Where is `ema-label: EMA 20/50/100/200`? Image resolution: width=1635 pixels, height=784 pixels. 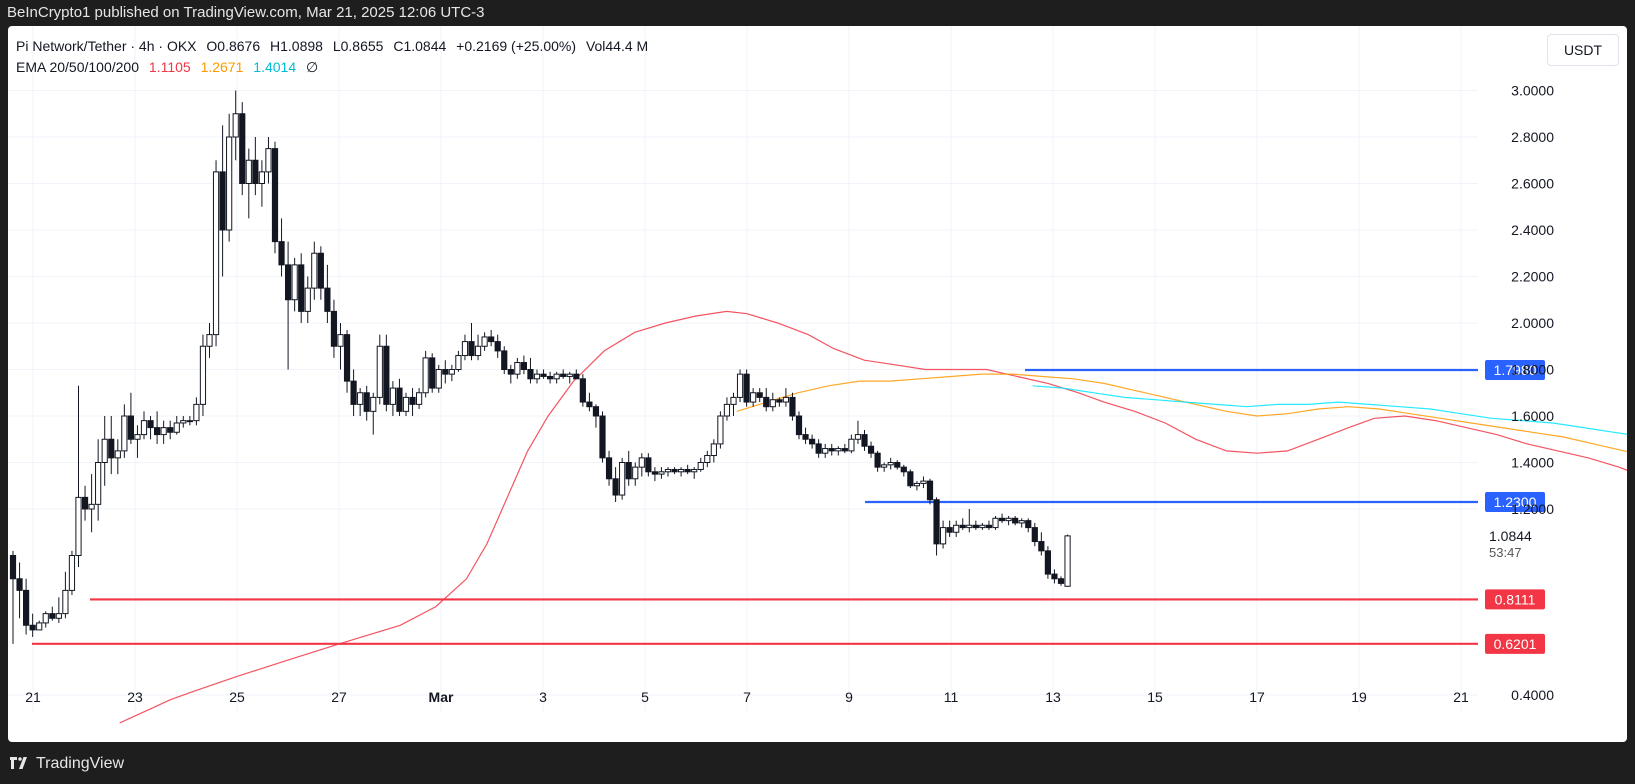
ema-label: EMA 20/50/100/200 is located at coordinates (77, 67).